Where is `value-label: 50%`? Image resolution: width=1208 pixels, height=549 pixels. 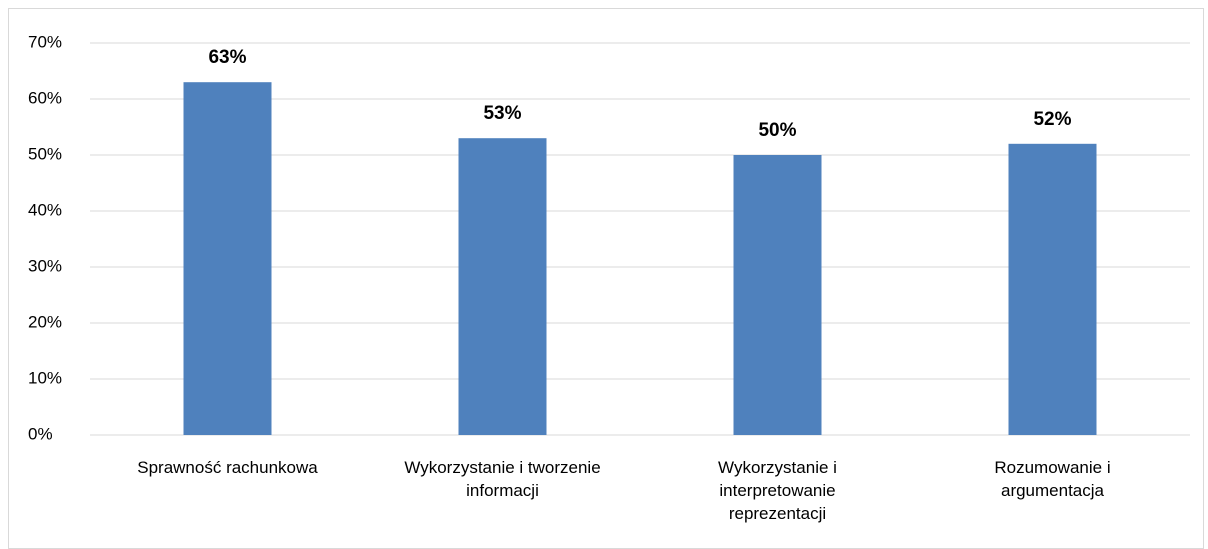 value-label: 50% is located at coordinates (777, 130).